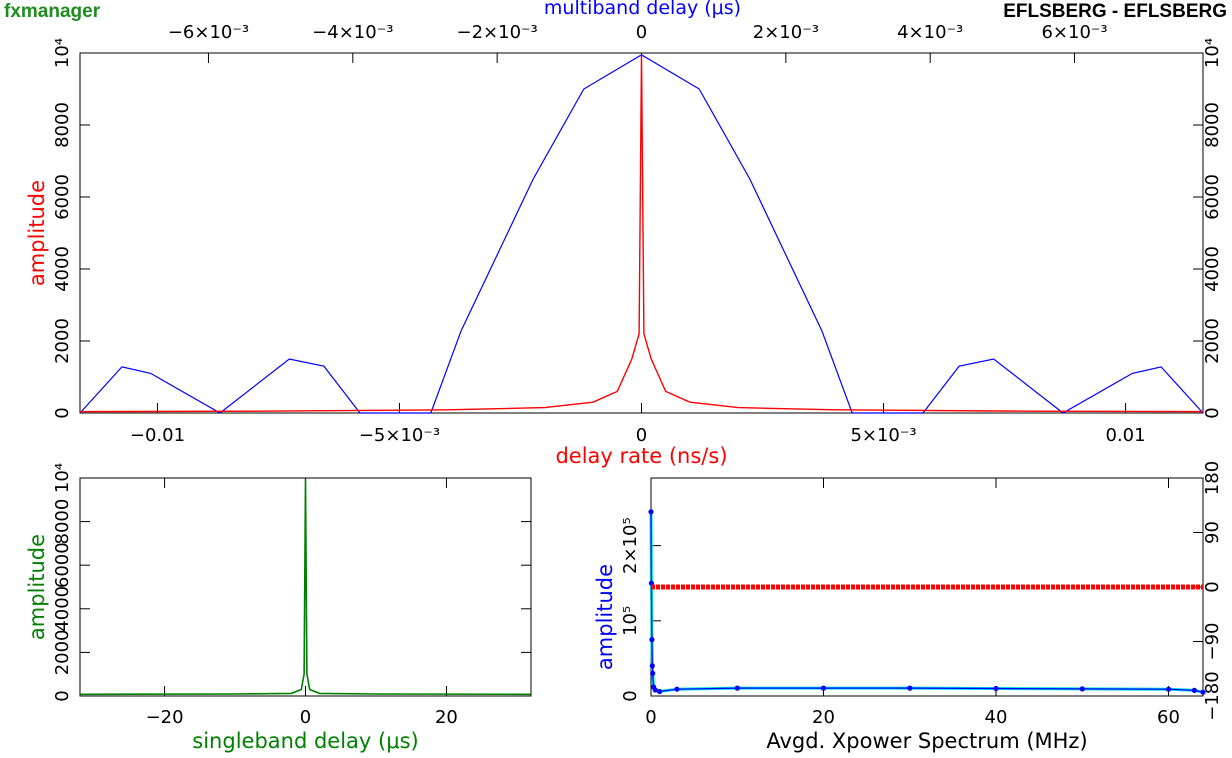 The width and height of the screenshot is (1232, 758). What do you see at coordinates (1212, 197) in the screenshot?
I see `panel1-right-ytick-label: 6000` at bounding box center [1212, 197].